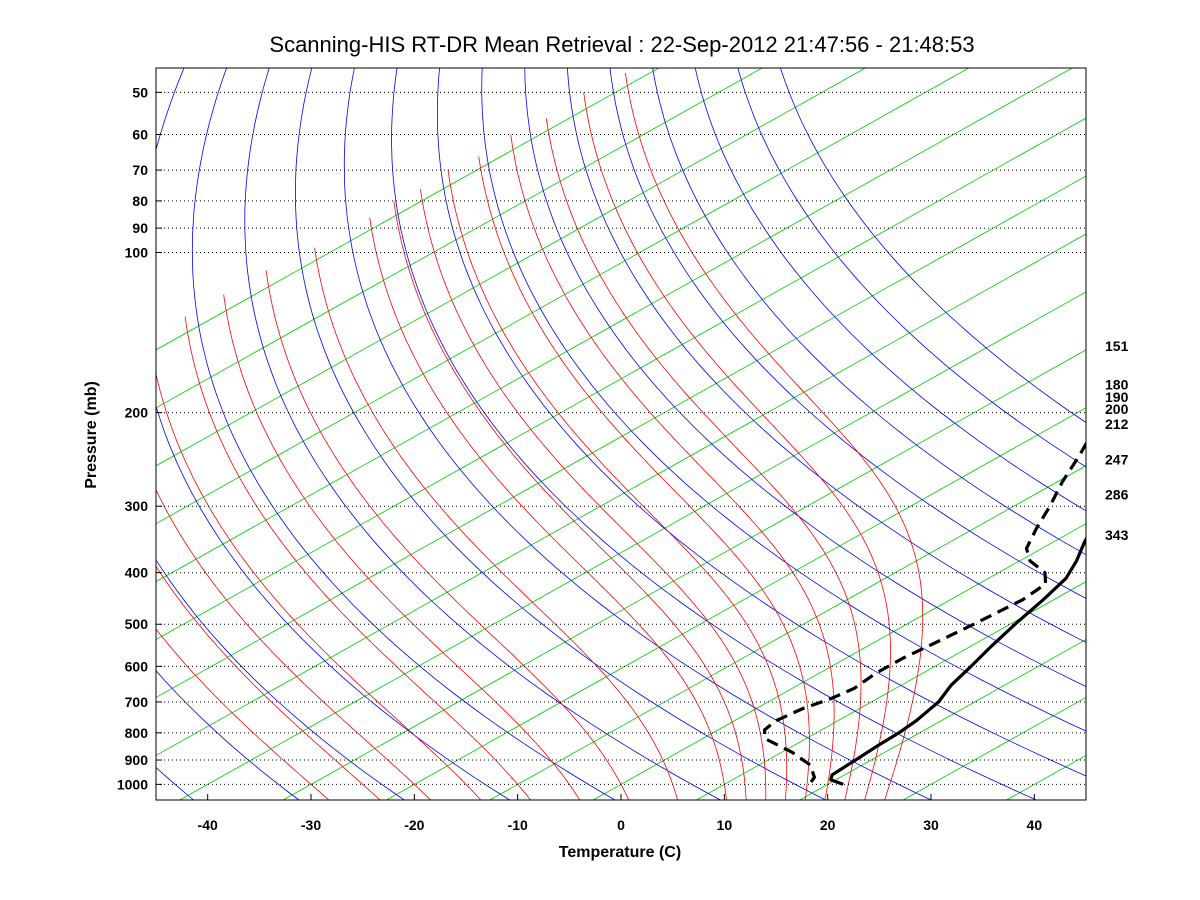  Describe the element at coordinates (518, 825) in the screenshot. I see `x-tick-label: -10` at that location.